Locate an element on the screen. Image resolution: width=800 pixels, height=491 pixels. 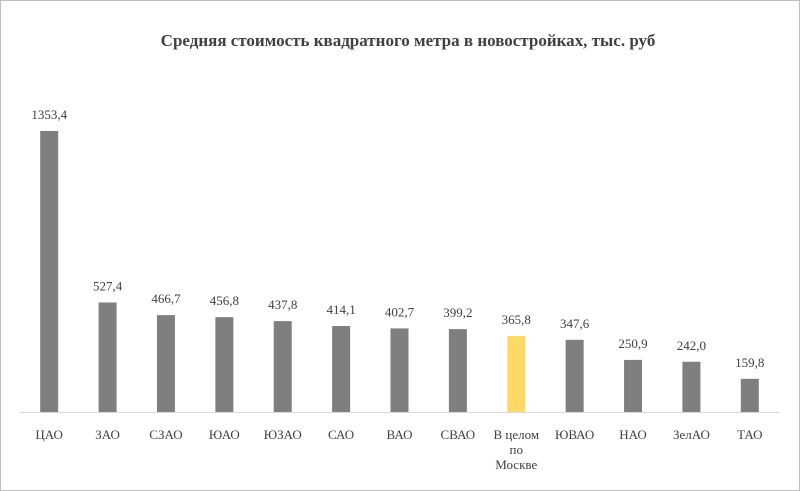
value-label: 437,8 is located at coordinates (282, 304).